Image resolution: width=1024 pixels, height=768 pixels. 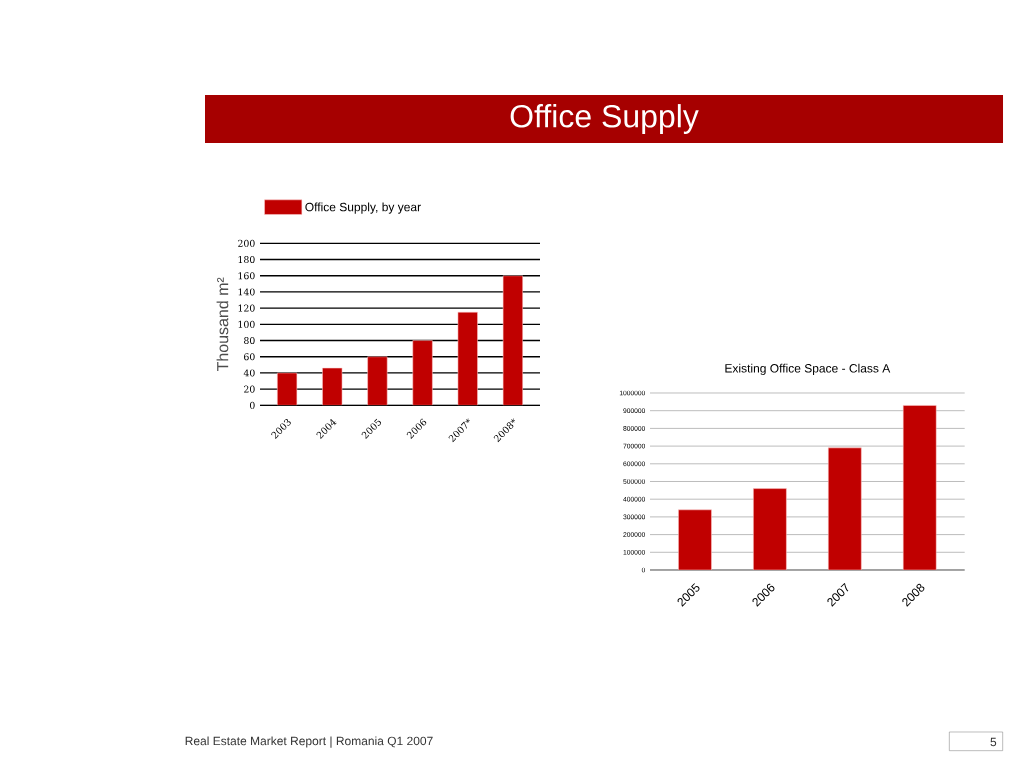 What do you see at coordinates (249, 341) in the screenshot?
I see `y-tick-label: 80` at bounding box center [249, 341].